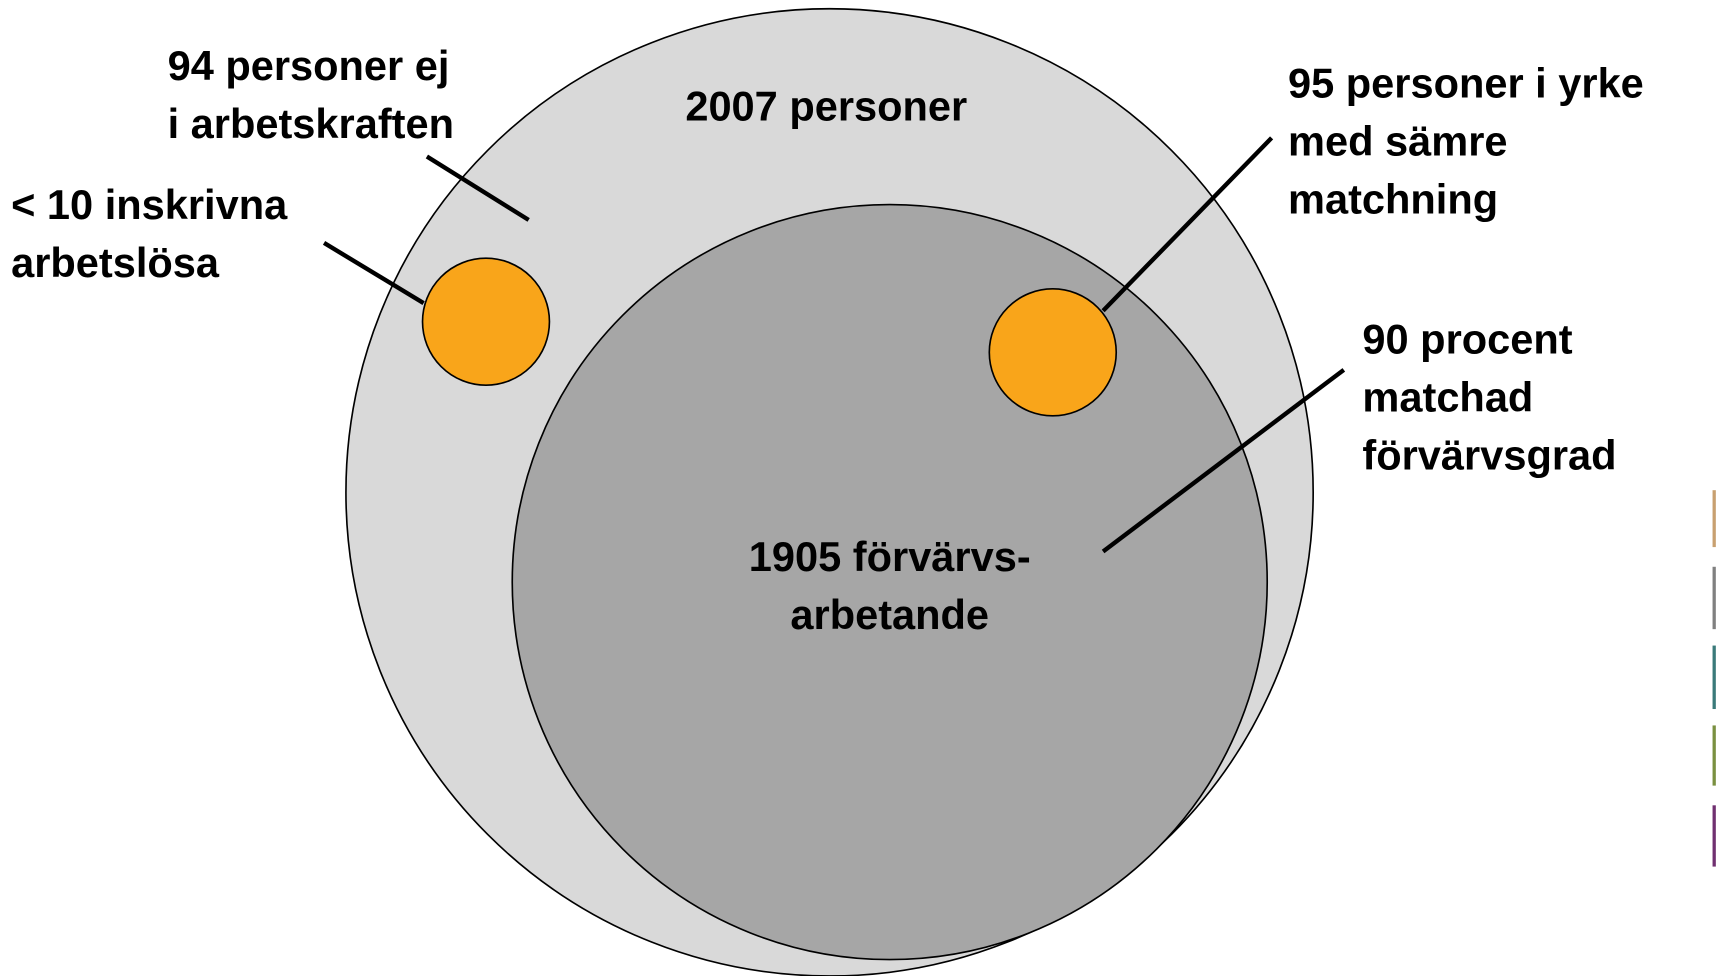 The height and width of the screenshot is (976, 1716). What do you see at coordinates (1466, 82) in the screenshot?
I see `label-line: 95 personer i yrke` at bounding box center [1466, 82].